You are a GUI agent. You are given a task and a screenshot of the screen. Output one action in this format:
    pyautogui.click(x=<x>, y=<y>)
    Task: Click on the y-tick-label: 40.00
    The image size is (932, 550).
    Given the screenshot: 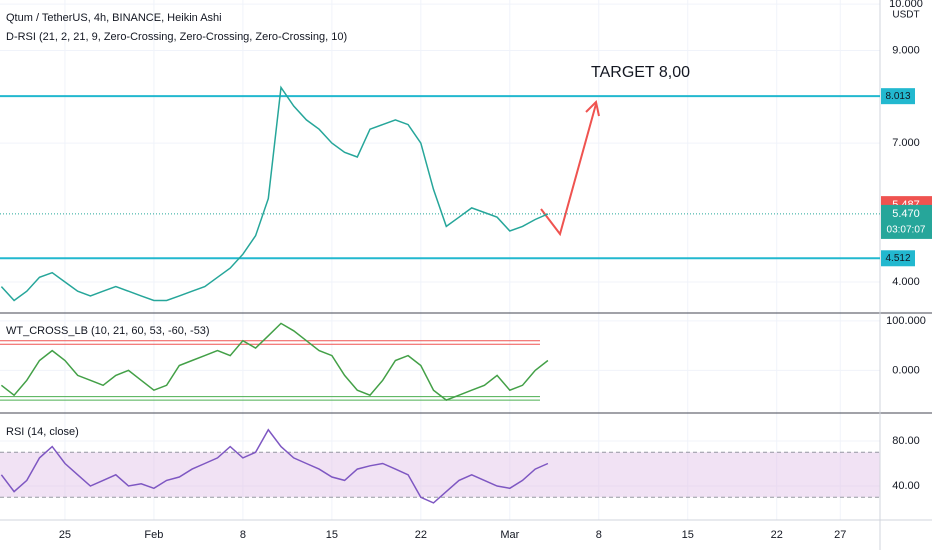 What is the action you would take?
    pyautogui.click(x=906, y=486)
    